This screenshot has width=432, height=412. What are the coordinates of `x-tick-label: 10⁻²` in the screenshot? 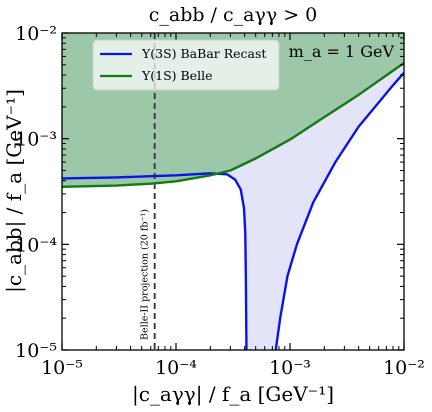 It's located at (404, 368).